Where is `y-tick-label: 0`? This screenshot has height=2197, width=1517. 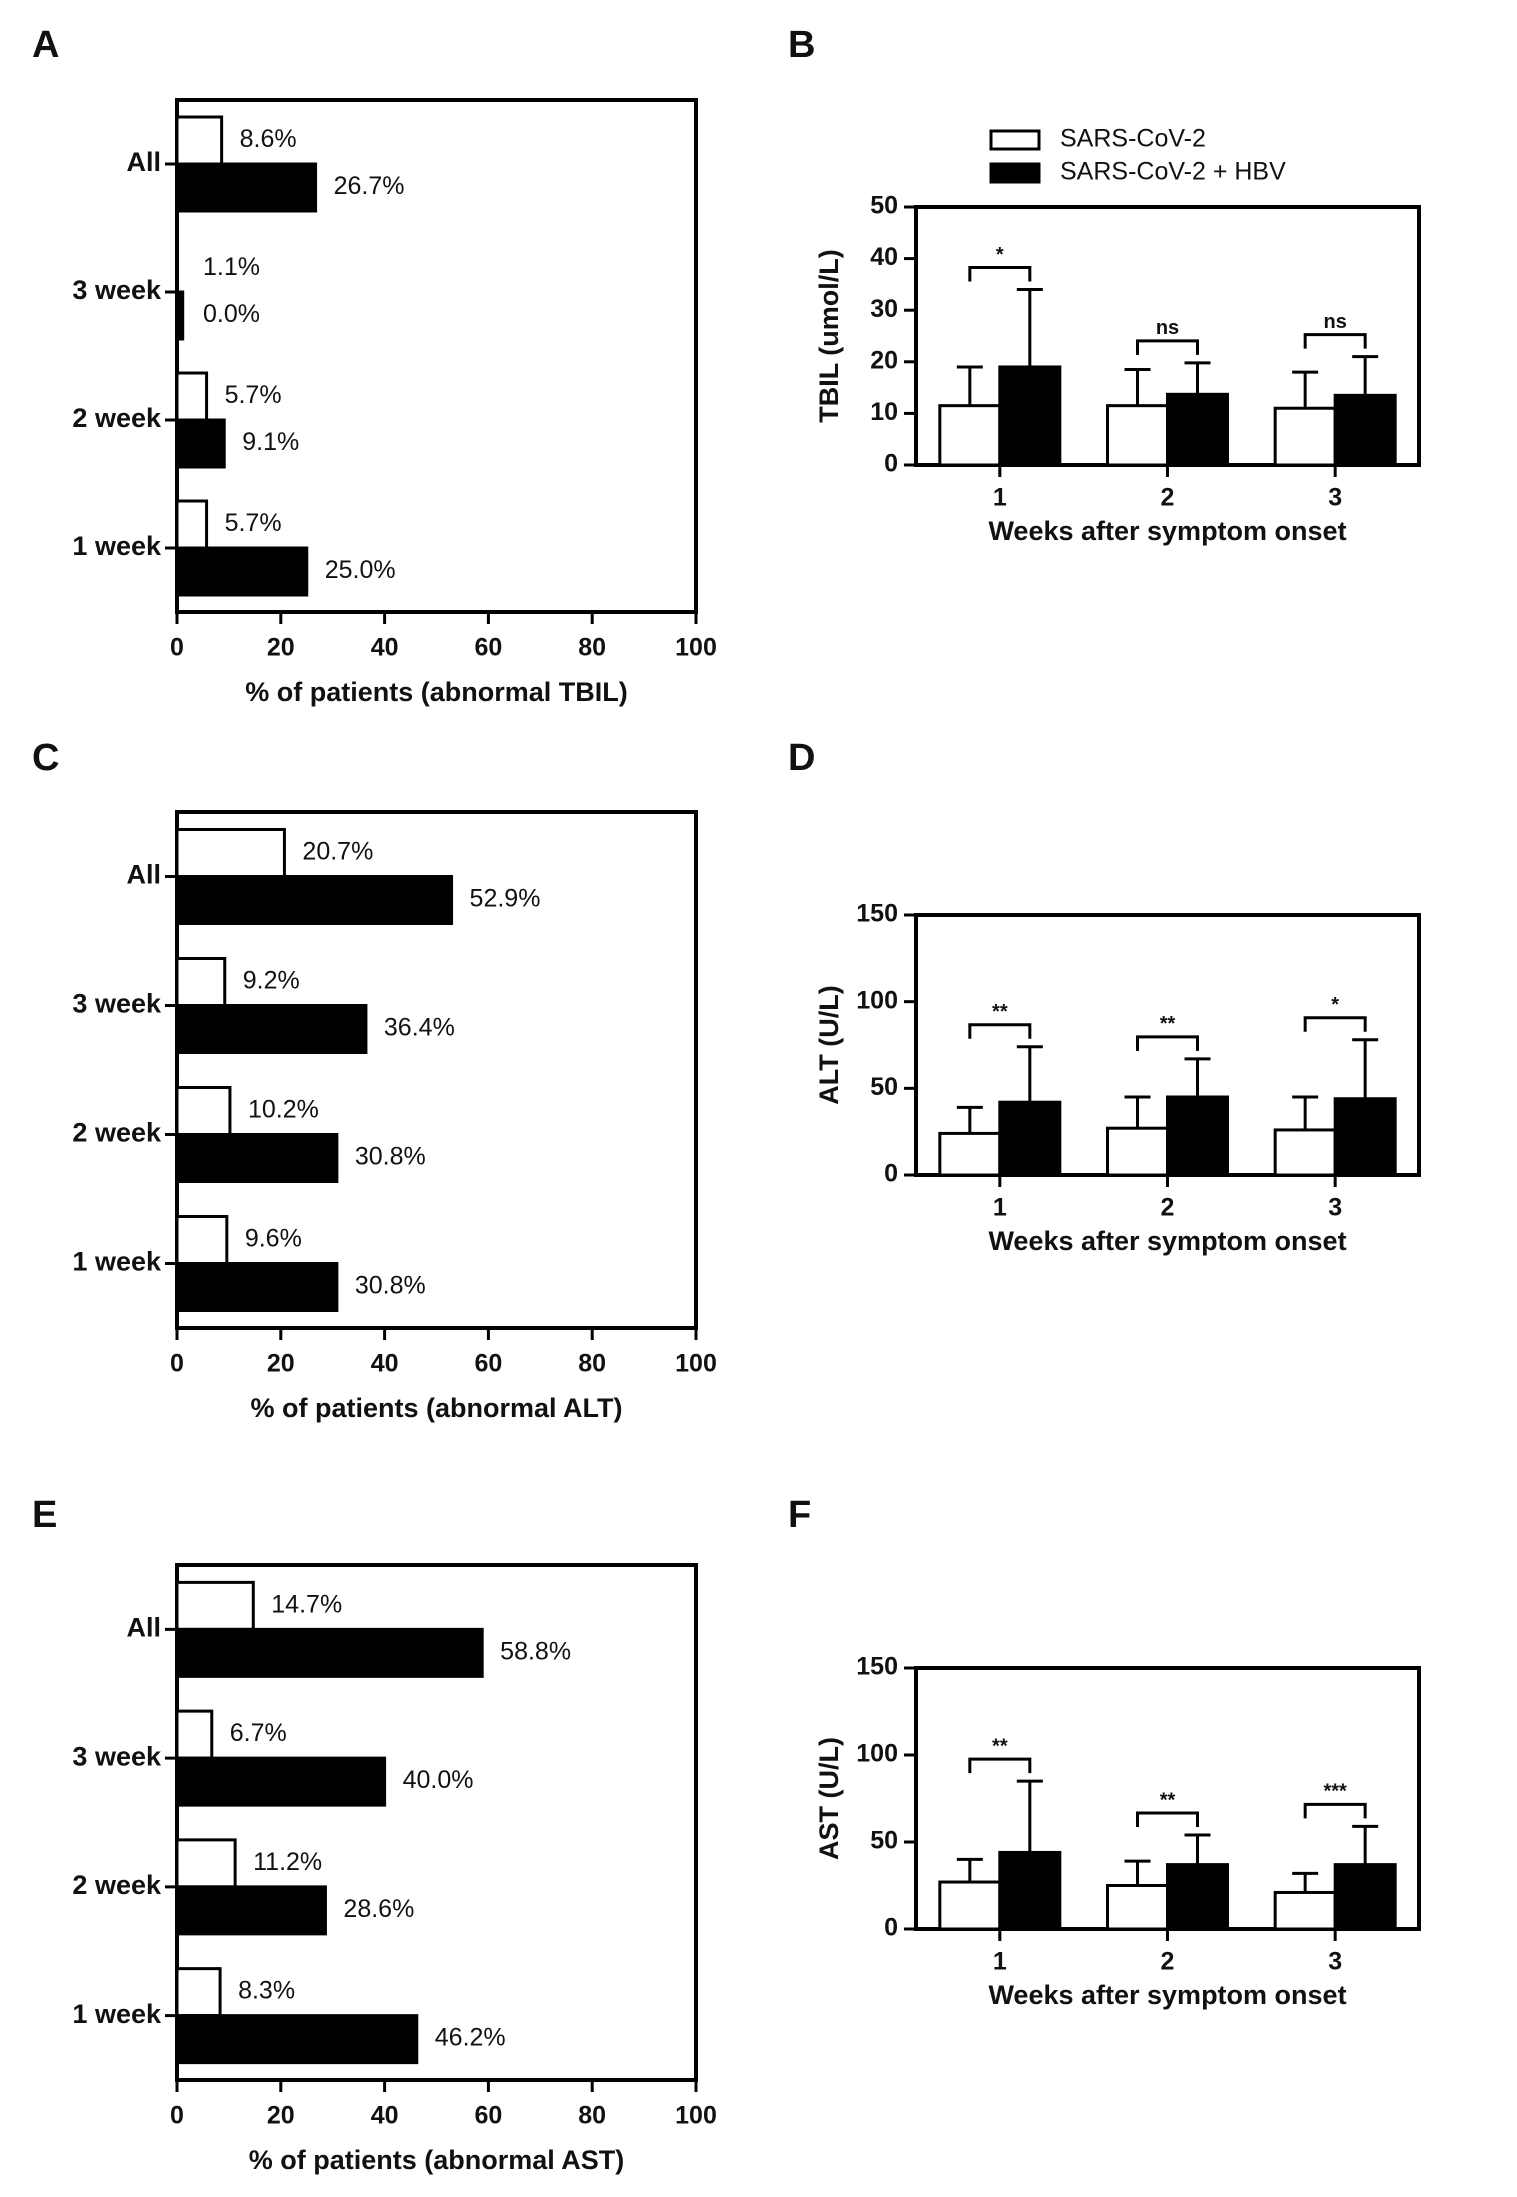 y-tick-label: 0 is located at coordinates (891, 1928).